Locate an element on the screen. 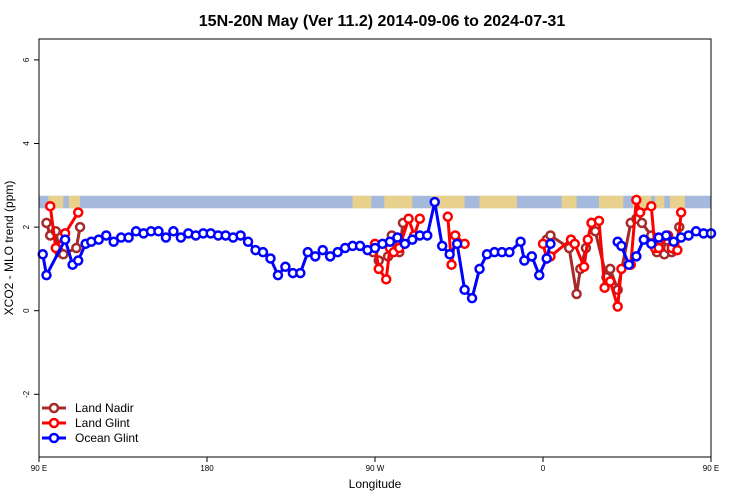 The height and width of the screenshot is (500, 750). y-tick-label: 0 is located at coordinates (26, 310).